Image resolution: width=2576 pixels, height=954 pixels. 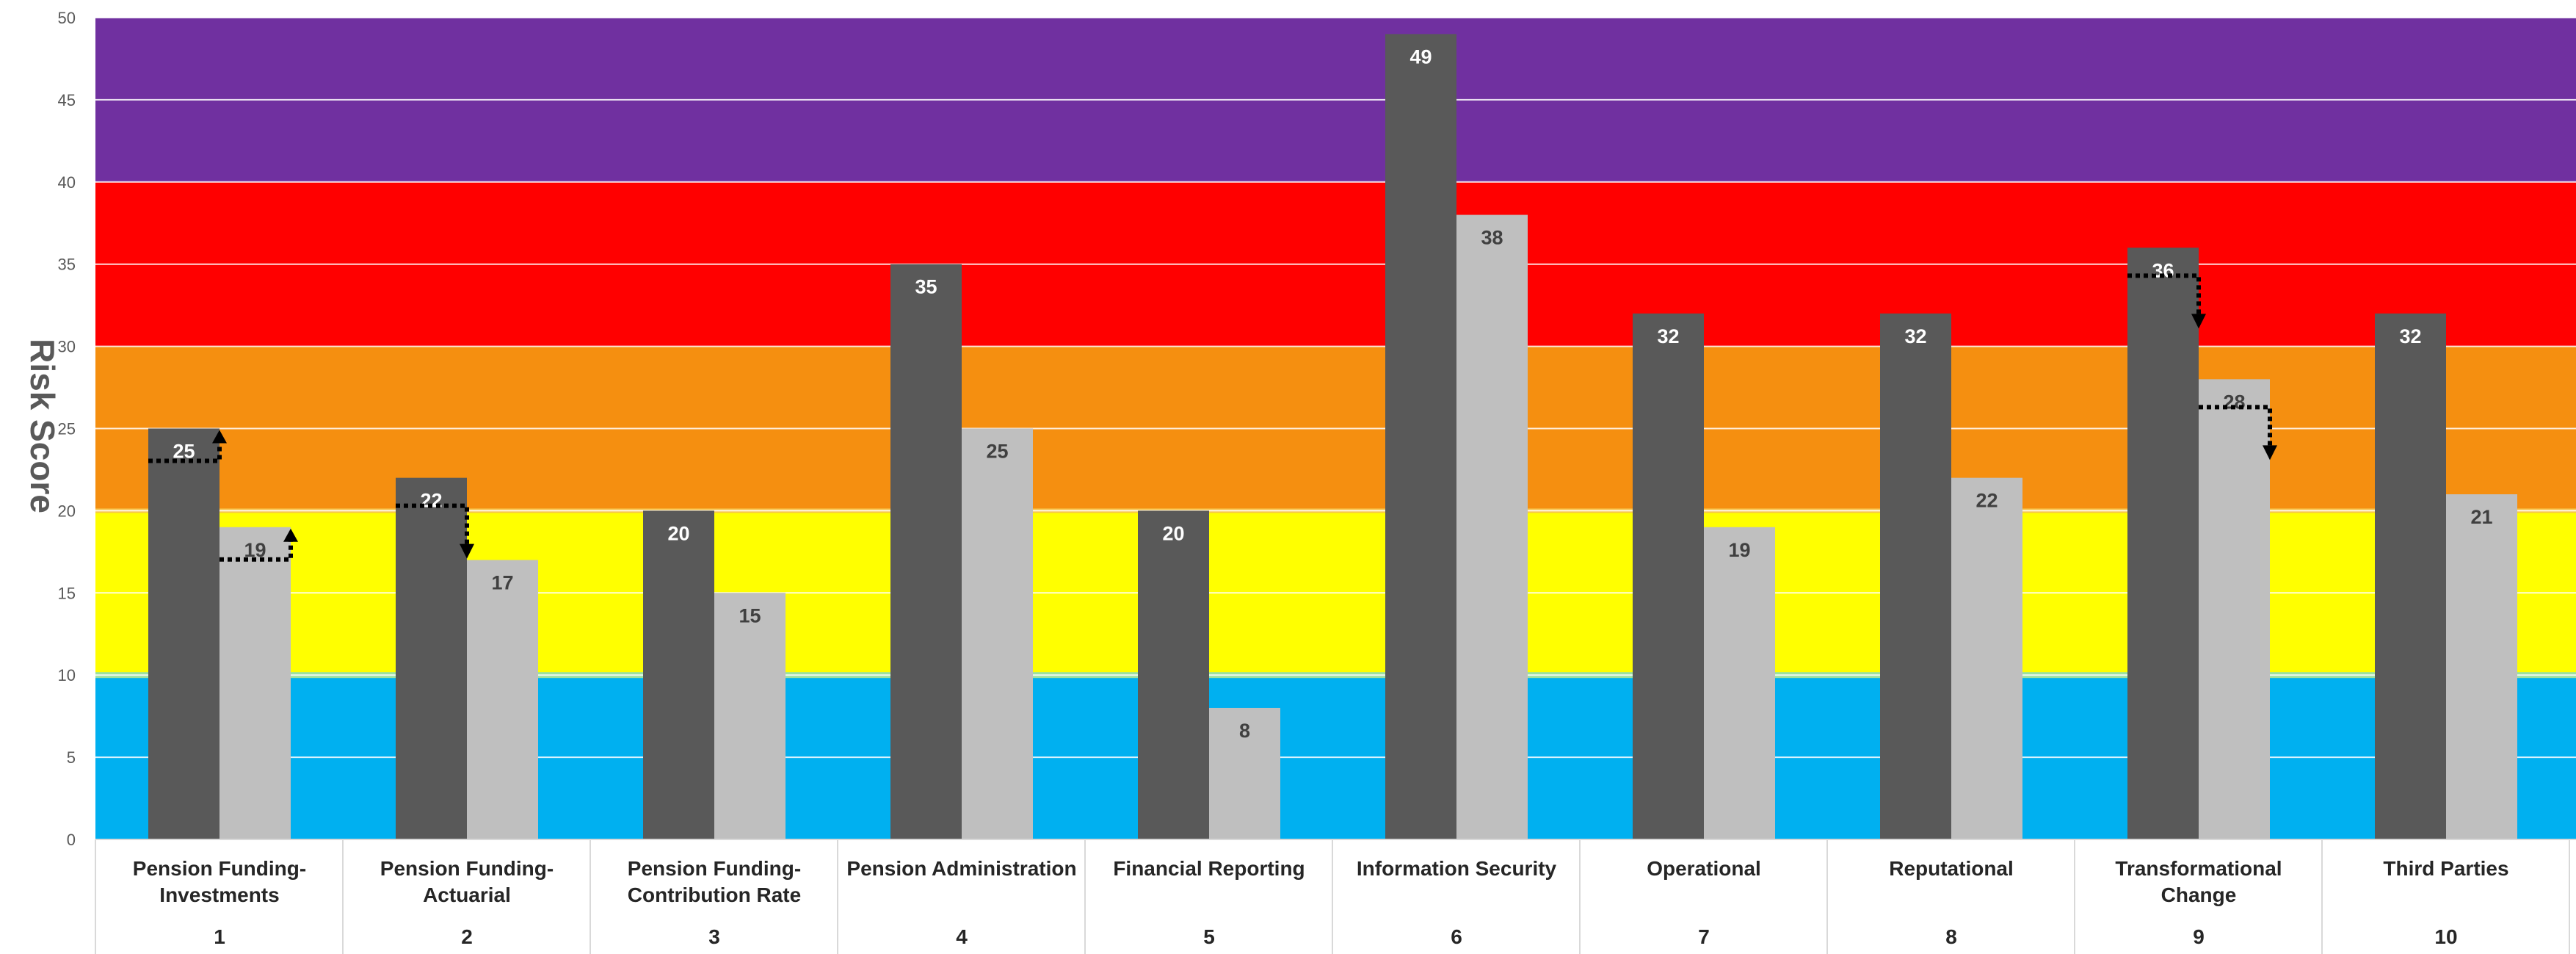 I want to click on data-label: 38, so click(x=1492, y=238).